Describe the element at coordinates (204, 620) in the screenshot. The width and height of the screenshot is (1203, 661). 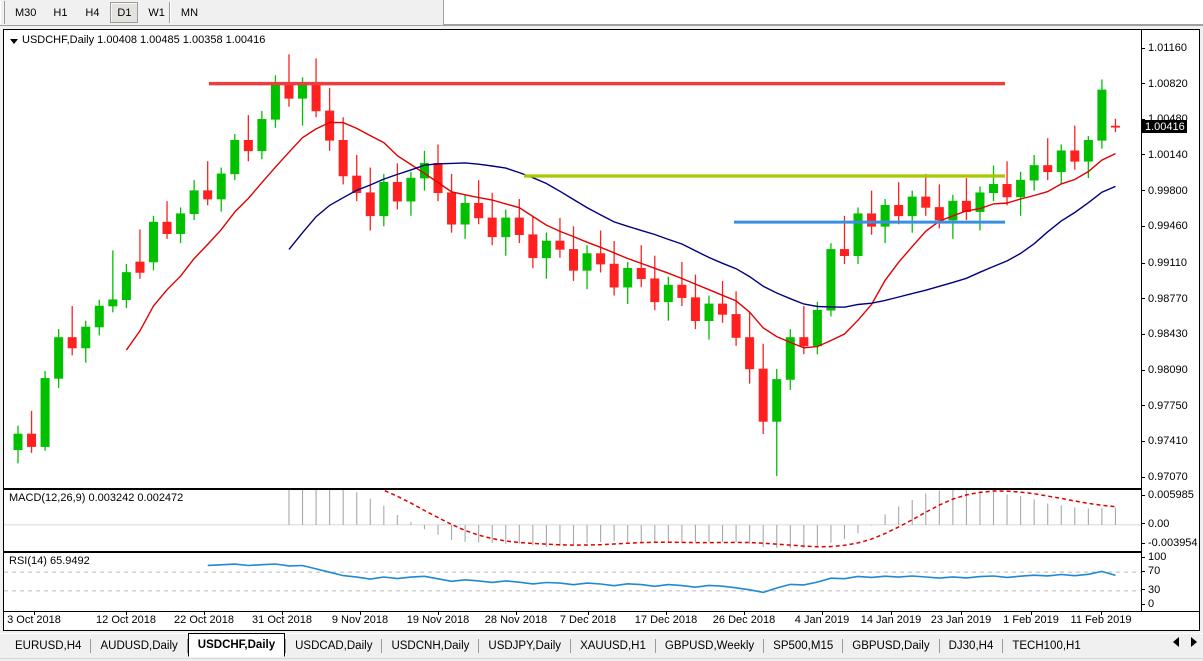
I see `date-tick-label: 22 Oct 2018` at that location.